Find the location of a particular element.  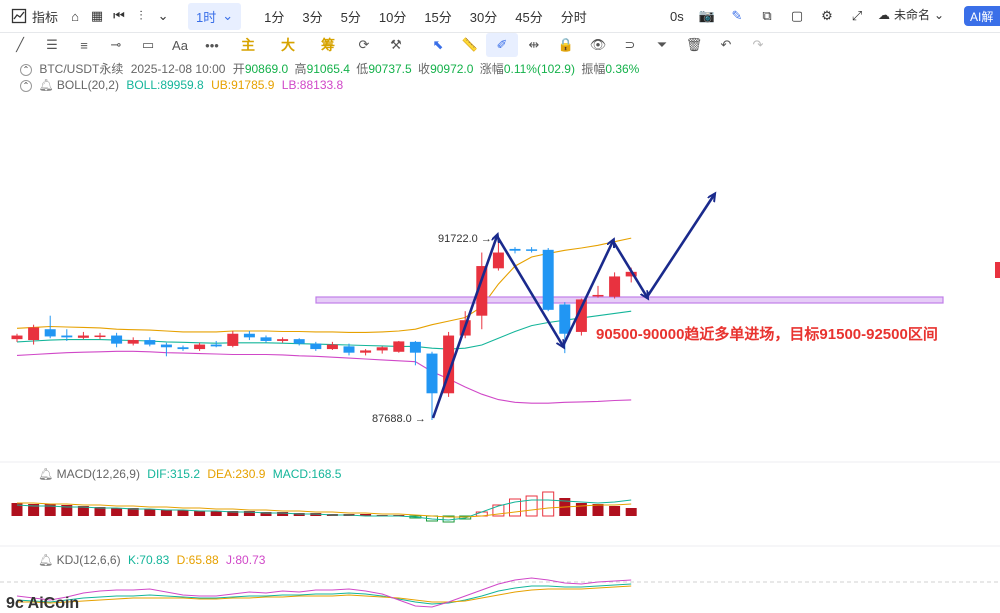

big-order-button: 大 is located at coordinates (288, 45).